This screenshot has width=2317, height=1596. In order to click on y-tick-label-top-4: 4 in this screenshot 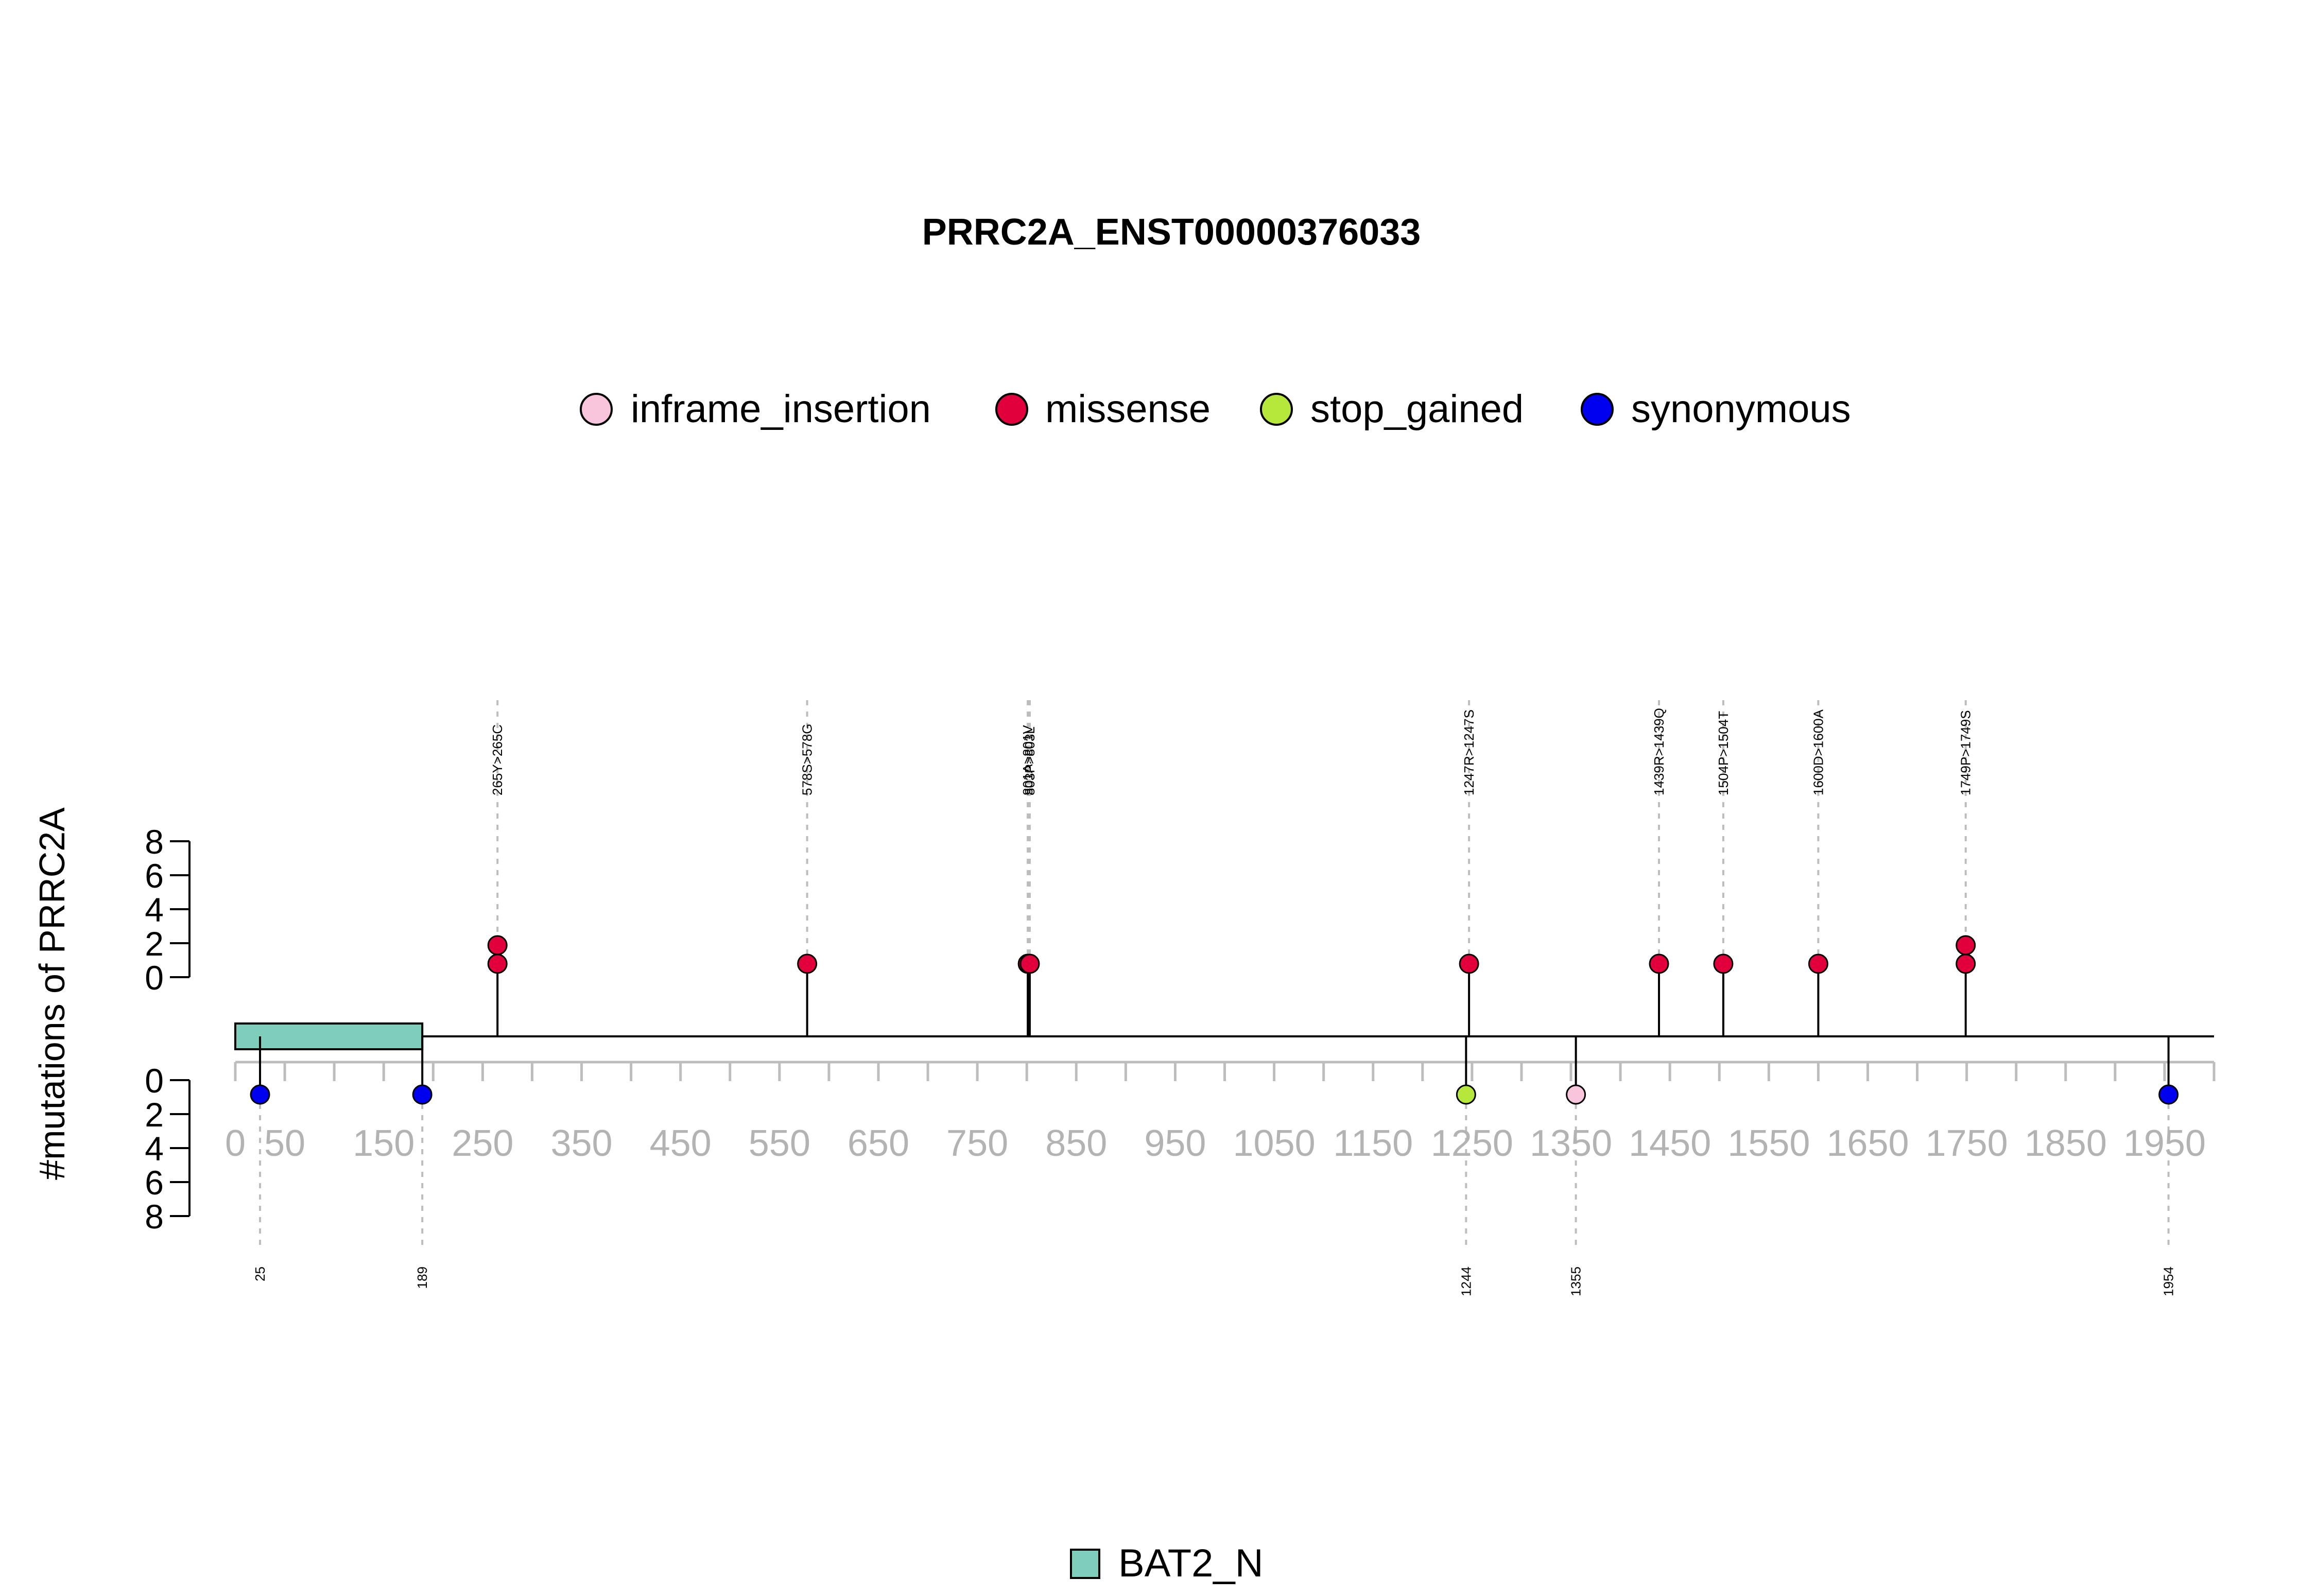, I will do `click(154, 910)`.